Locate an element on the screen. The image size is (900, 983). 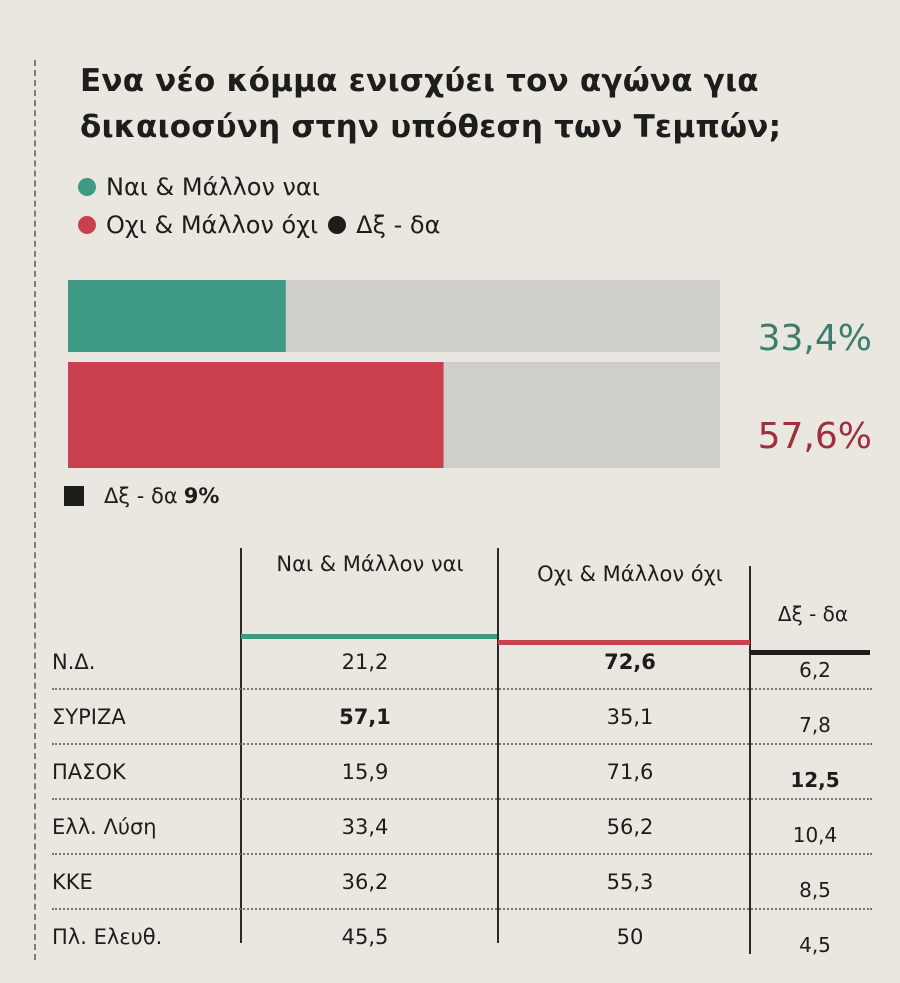
col-header-yes: Ναι & Μάλλον ναι is located at coordinates (370, 564).